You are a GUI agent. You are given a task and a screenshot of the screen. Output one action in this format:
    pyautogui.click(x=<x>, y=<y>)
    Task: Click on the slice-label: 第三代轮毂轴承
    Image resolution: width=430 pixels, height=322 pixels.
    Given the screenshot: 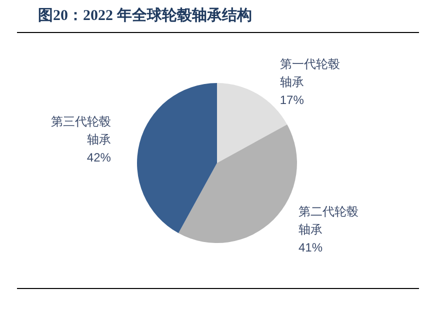 What is the action you would take?
    pyautogui.click(x=80, y=130)
    